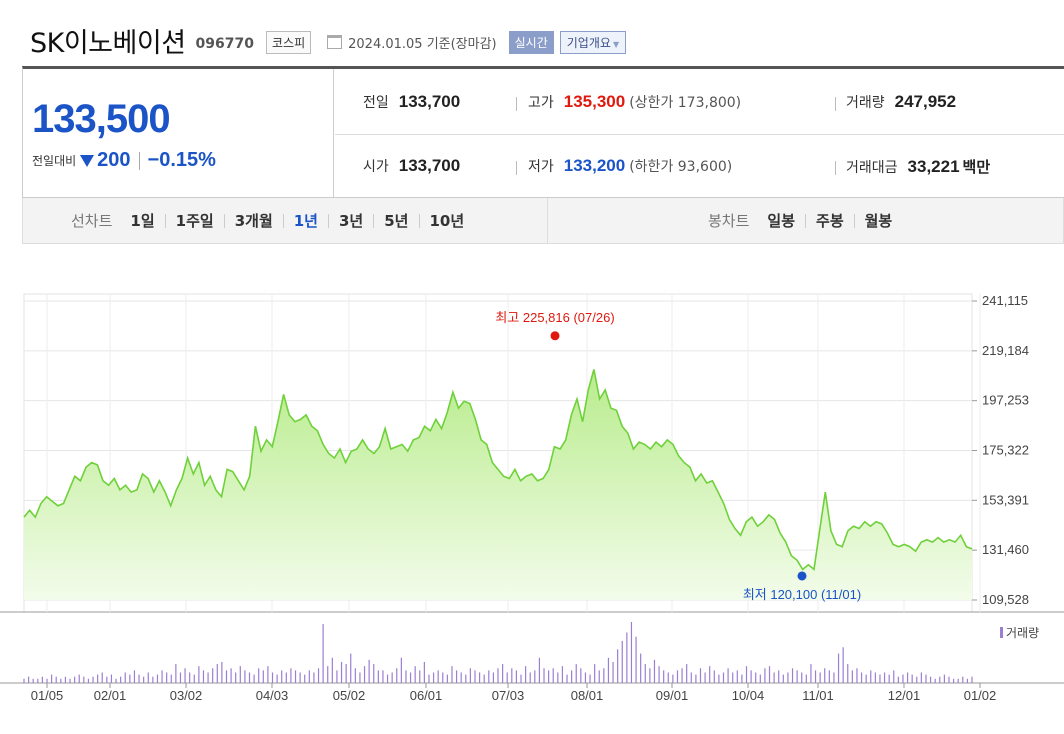 The image size is (1064, 734). Describe the element at coordinates (376, 103) in the screenshot. I see `prev-close-label: 전일` at that location.